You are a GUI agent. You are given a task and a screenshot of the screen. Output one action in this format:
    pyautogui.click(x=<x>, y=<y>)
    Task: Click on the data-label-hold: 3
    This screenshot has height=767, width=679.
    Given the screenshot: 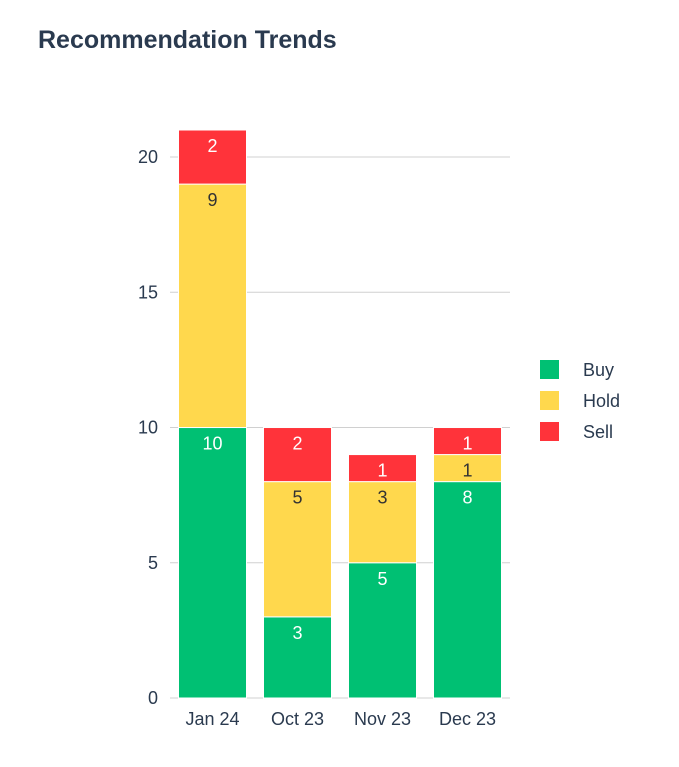 What is the action you would take?
    pyautogui.click(x=382, y=498)
    